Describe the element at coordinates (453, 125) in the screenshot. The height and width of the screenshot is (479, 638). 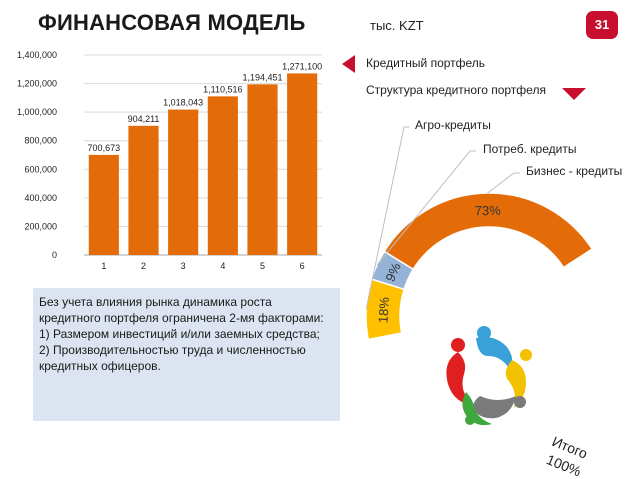
I see `agro-callout-label: Агро-кредиты` at that location.